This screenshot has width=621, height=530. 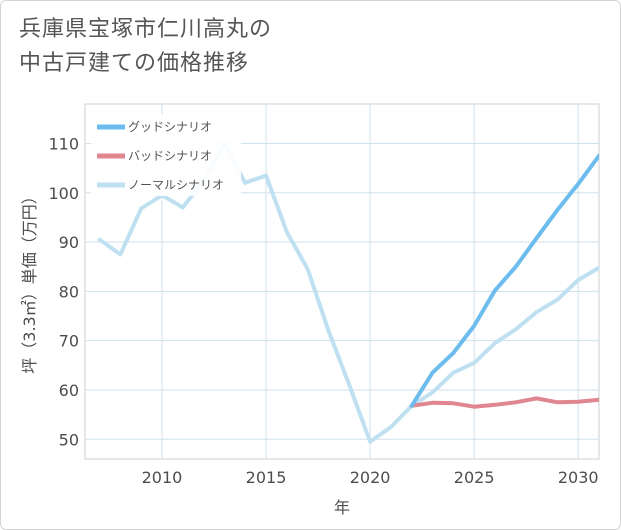 I want to click on y-tick-label: 110, so click(x=63, y=143).